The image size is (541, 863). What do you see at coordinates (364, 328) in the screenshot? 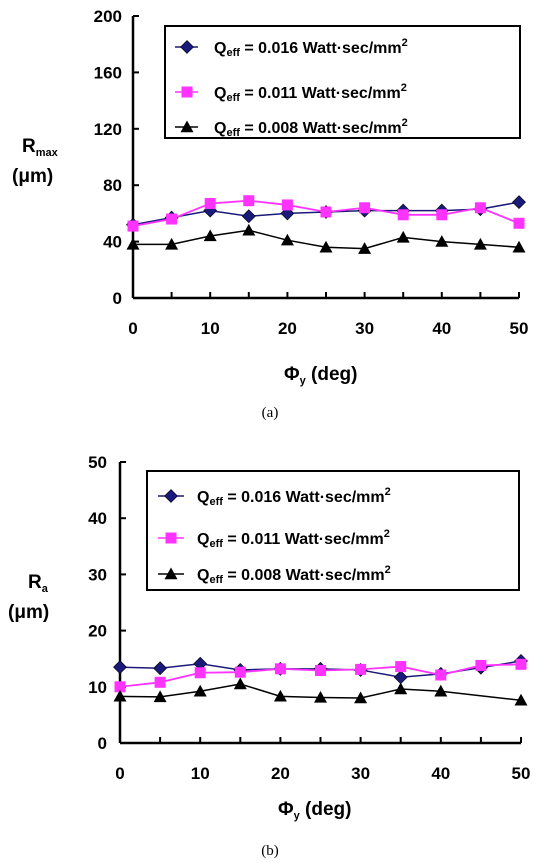
I see `chart-a-x-tick-label: 30` at bounding box center [364, 328].